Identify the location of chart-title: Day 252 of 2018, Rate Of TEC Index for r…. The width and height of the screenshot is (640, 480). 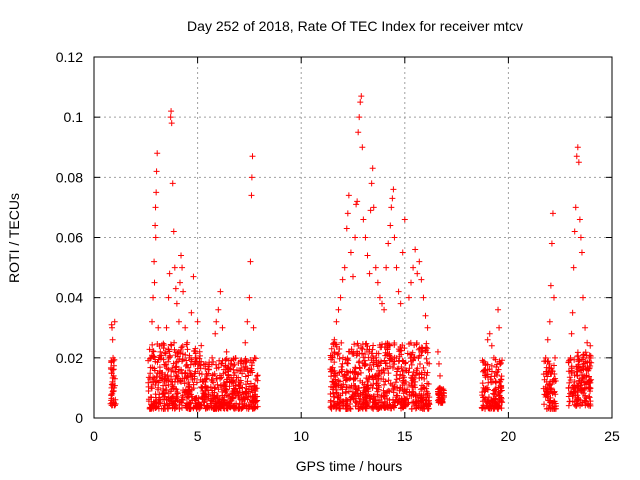
(355, 26).